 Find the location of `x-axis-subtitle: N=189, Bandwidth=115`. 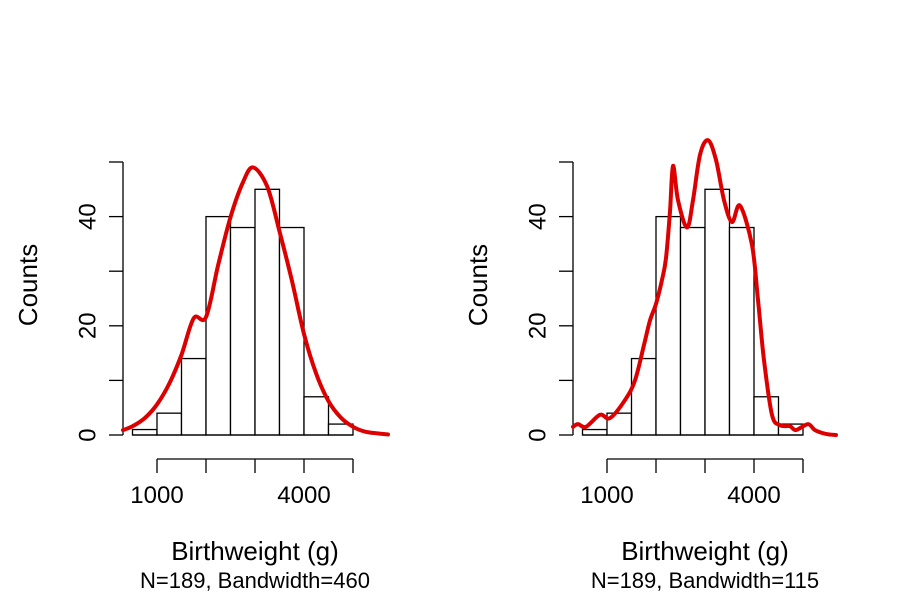

x-axis-subtitle: N=189, Bandwidth=115 is located at coordinates (705, 580).